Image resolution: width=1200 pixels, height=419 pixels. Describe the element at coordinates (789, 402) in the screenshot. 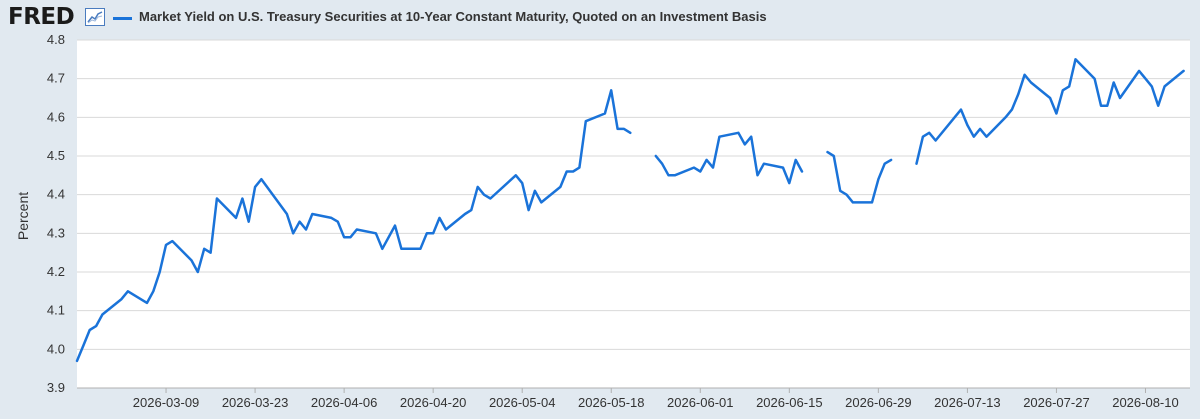

I see `x-tick-label: 2026-06-15` at that location.